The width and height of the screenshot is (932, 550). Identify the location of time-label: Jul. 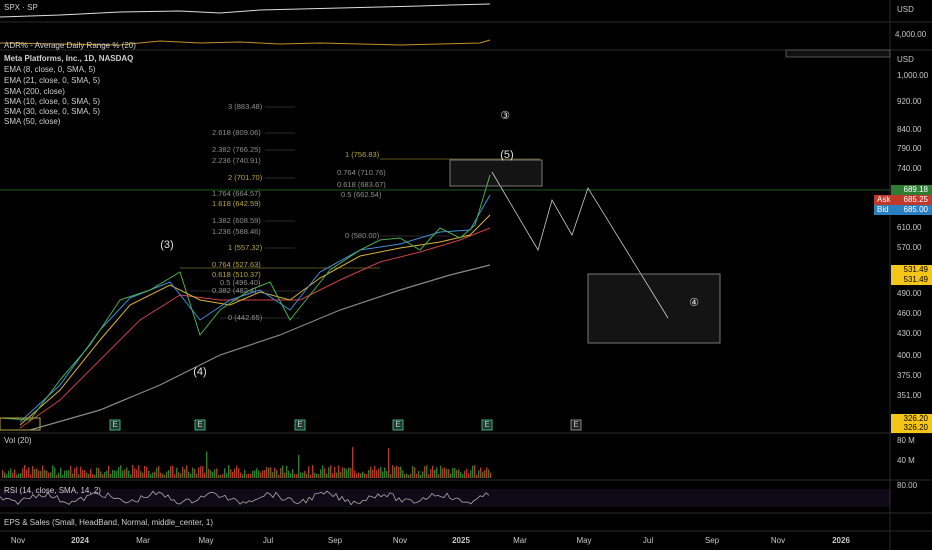
(648, 540).